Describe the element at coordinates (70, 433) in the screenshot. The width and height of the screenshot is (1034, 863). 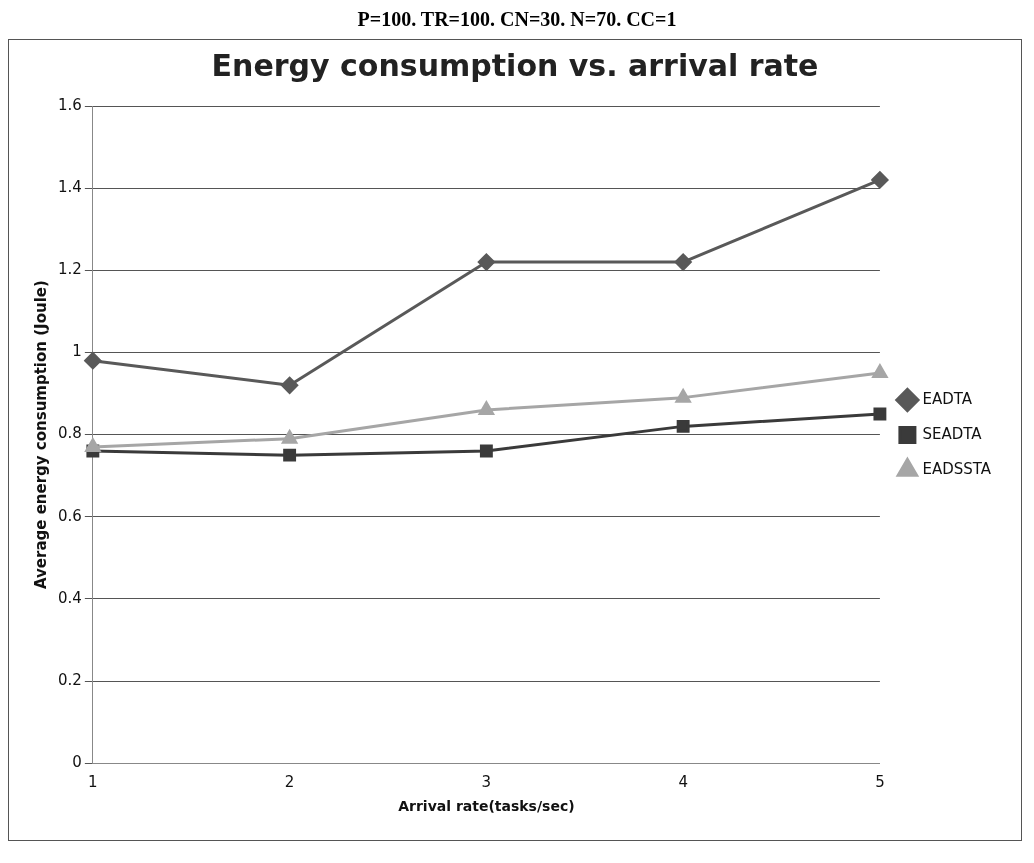
I see `y-tick-label: 0.8` at that location.